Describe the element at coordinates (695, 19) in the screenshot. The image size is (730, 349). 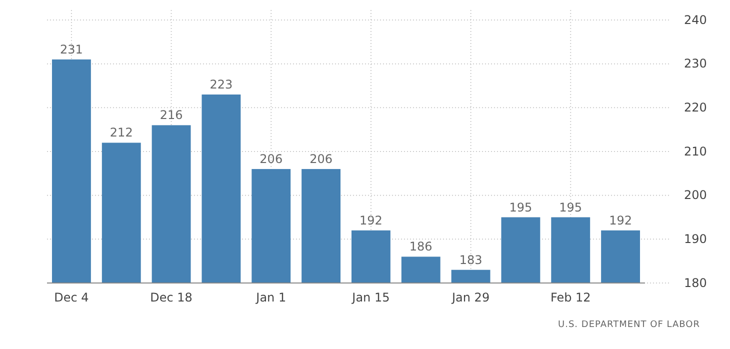
I see `y-tick-label: 240` at that location.